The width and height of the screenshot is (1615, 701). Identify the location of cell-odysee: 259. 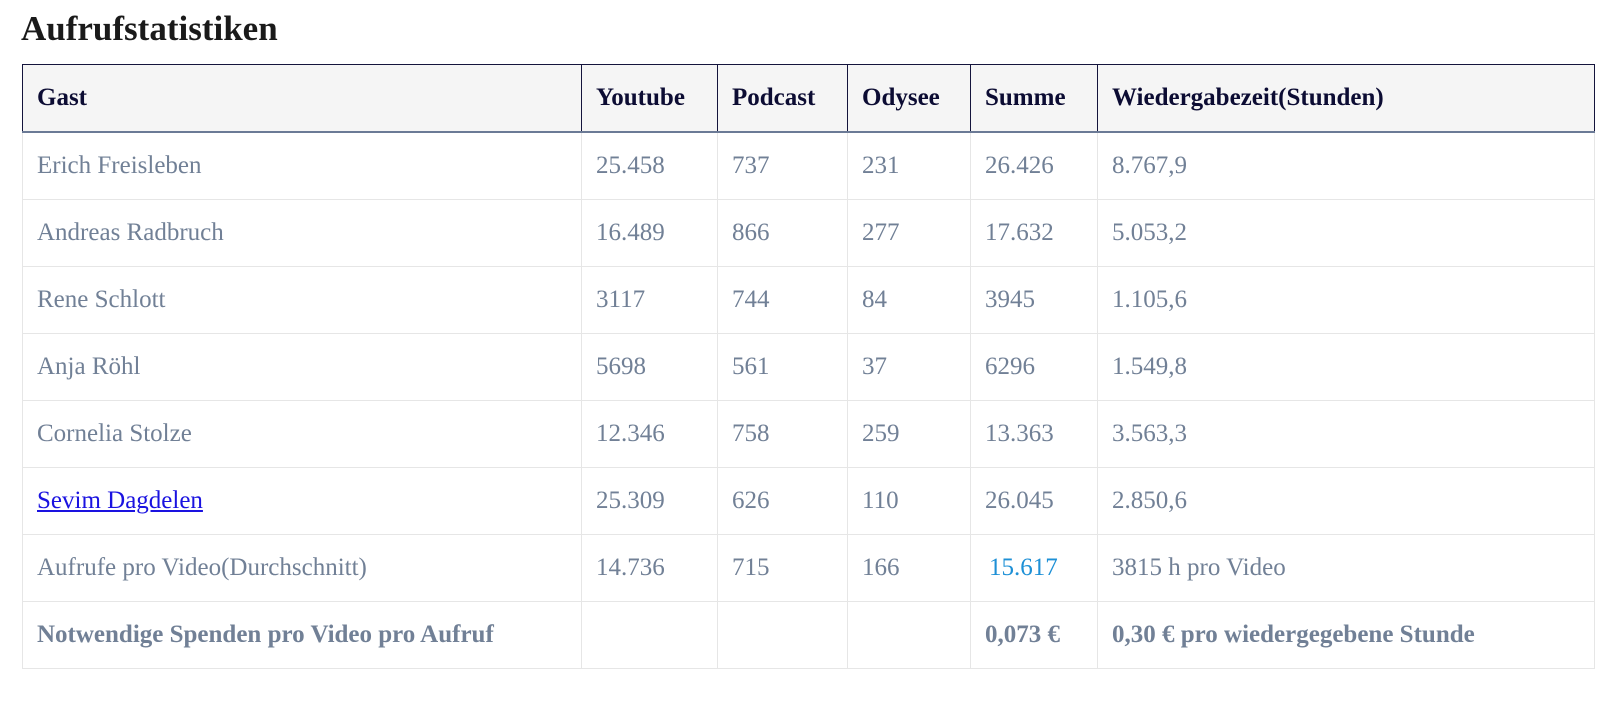
(909, 434).